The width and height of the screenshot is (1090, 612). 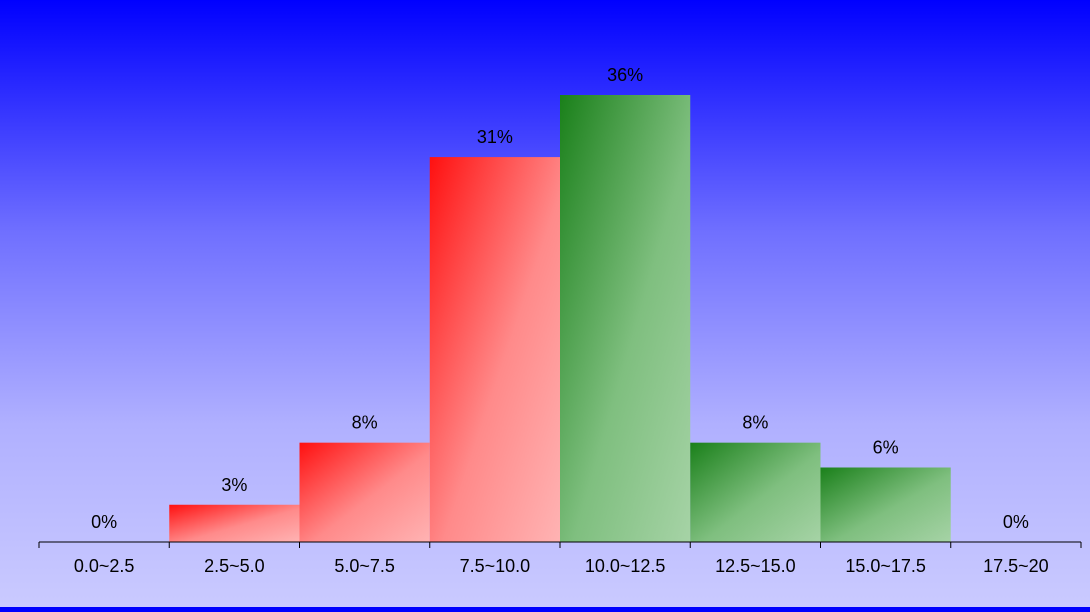 I want to click on bar-5.0~7.5, so click(x=364, y=492).